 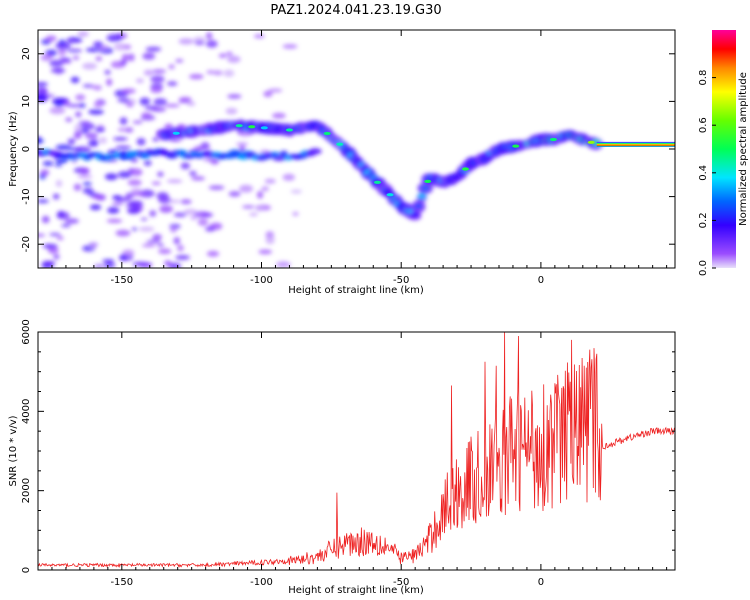 I want to click on y-tick-label: 4000, so click(x=26, y=411).